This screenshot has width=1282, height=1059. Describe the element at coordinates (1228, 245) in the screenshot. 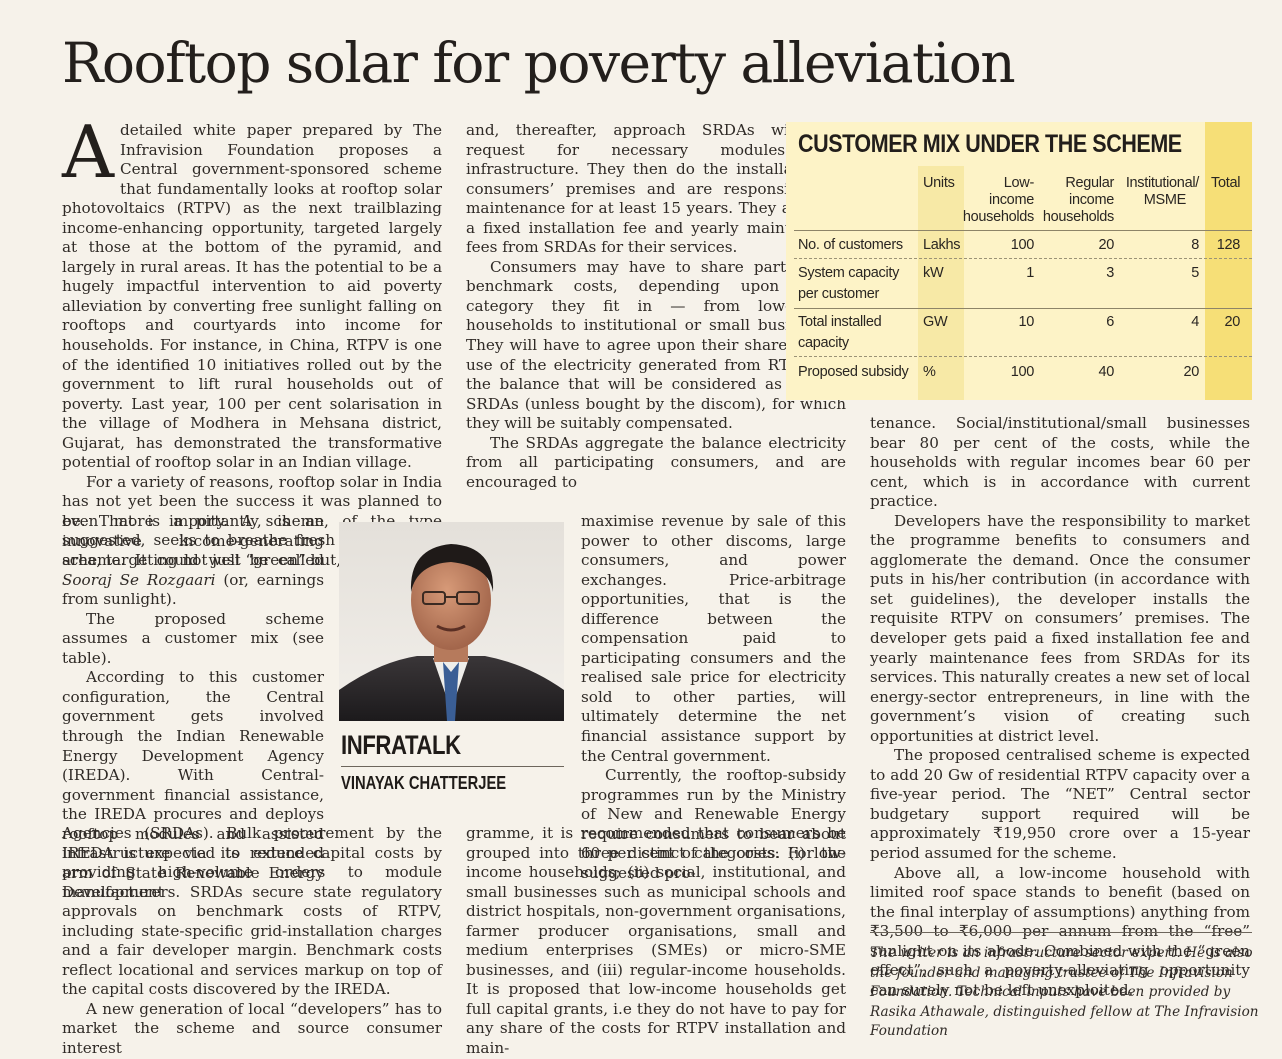

I see `cell-total: 128` at that location.